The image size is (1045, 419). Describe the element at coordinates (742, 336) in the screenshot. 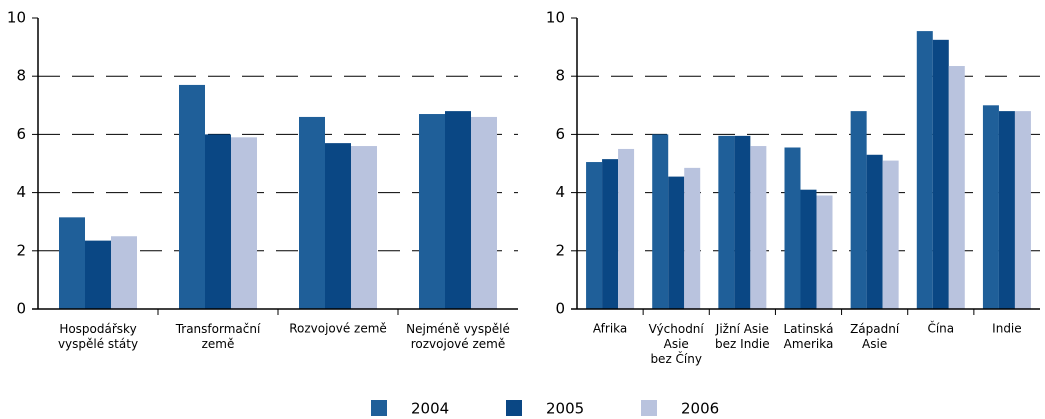

I see `x-tick-label: Jižní Asie bez Indie` at that location.